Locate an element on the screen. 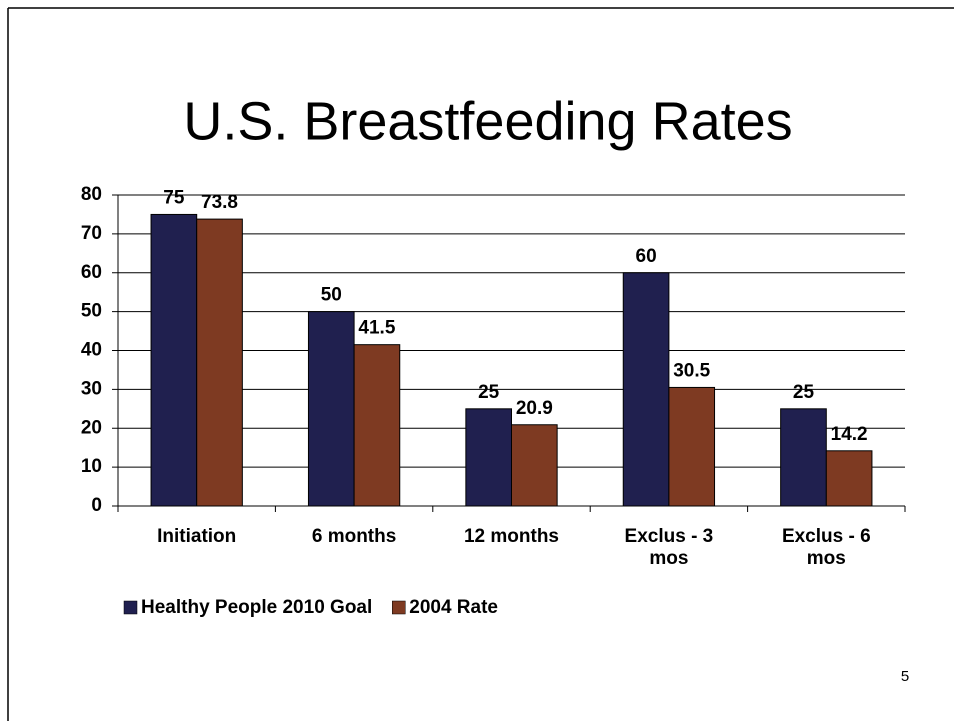 Image resolution: width=954 pixels, height=721 pixels. x-tick-label: Exclus - 6 mos is located at coordinates (826, 547).